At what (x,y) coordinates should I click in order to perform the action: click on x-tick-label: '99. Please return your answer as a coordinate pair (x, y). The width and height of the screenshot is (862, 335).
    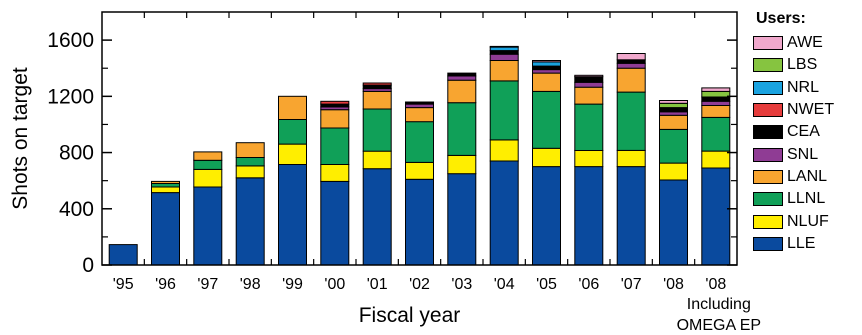
    Looking at the image, I should click on (292, 284).